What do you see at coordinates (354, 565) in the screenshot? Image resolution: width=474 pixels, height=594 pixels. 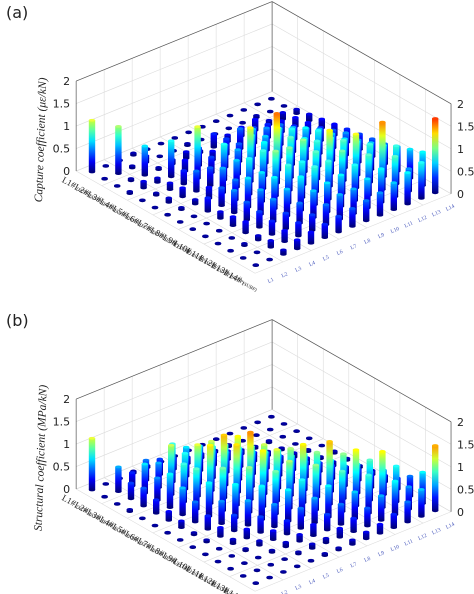 I see `column-label: L7` at bounding box center [354, 565].